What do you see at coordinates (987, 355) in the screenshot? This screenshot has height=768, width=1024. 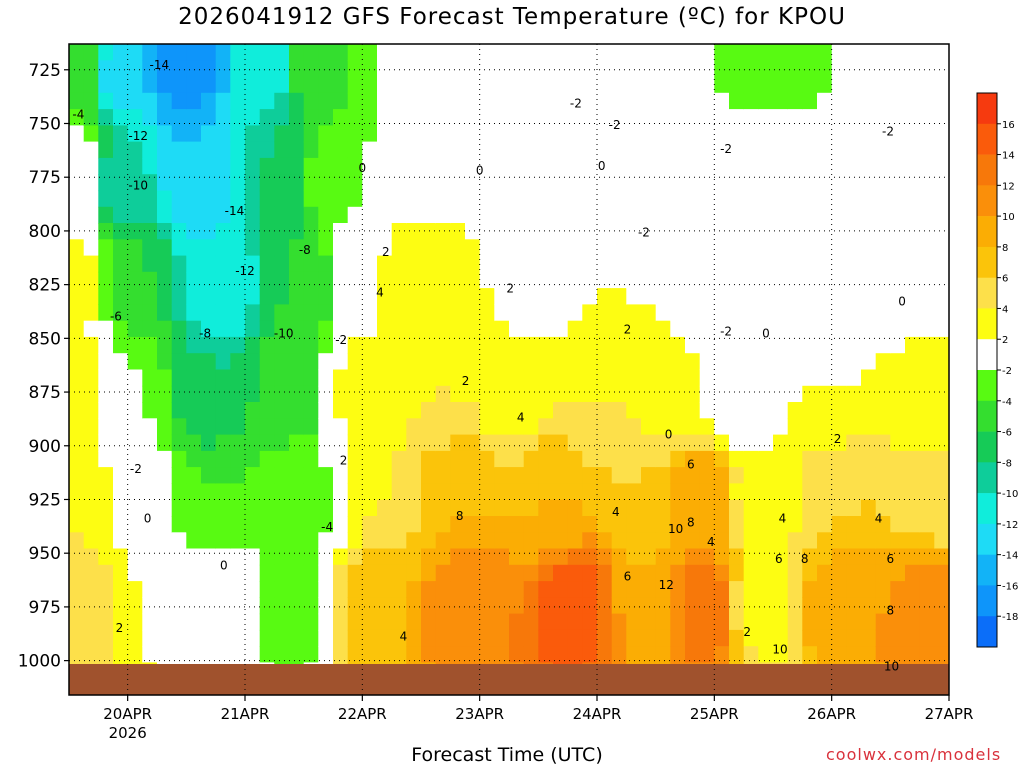 I see `colorbar-swatch` at bounding box center [987, 355].